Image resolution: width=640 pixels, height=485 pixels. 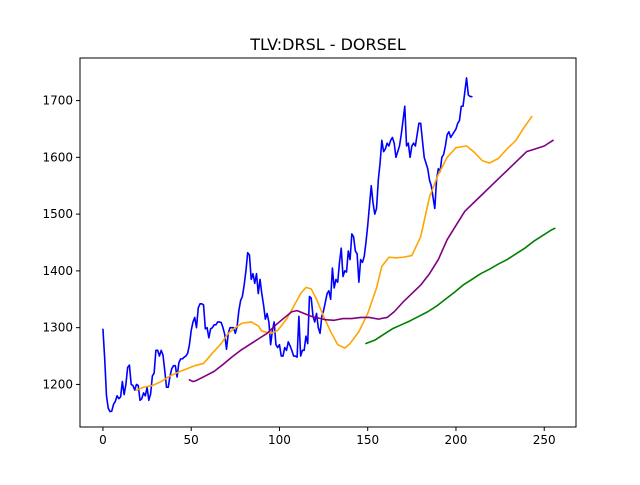 I want to click on y-tick-label: 1200, so click(x=57, y=384).